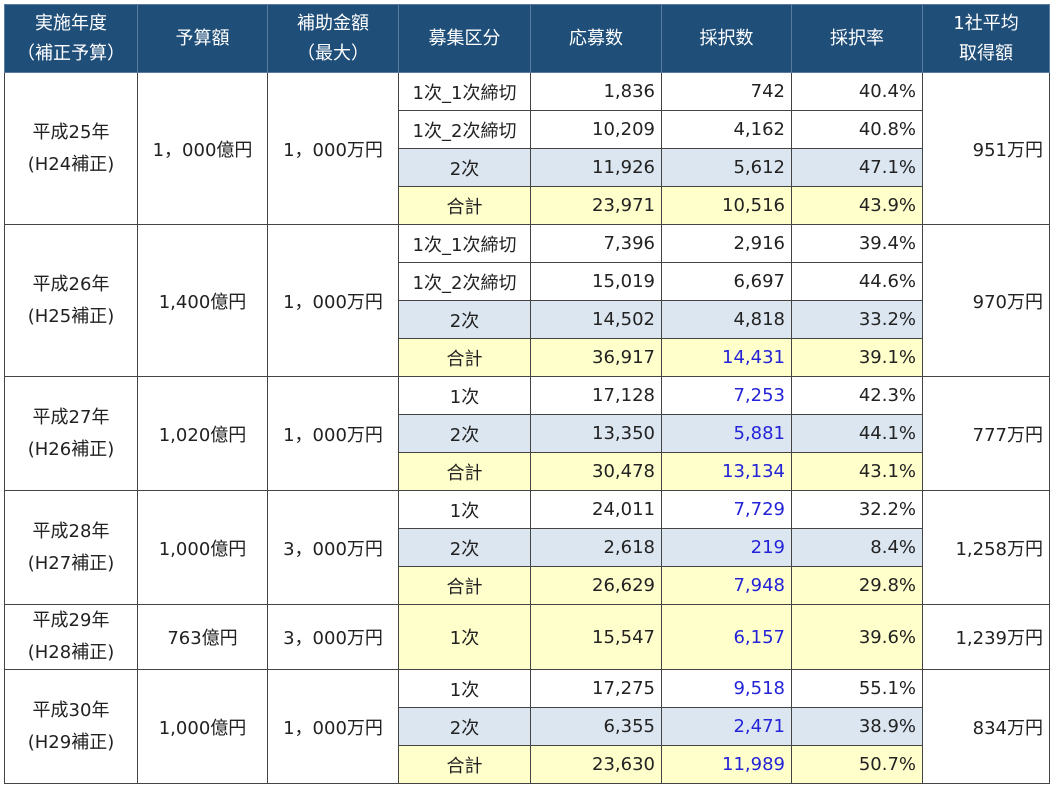 The height and width of the screenshot is (794, 1056). What do you see at coordinates (333, 637) in the screenshot?
I see `max-subsidy-cell: 3，000万円` at bounding box center [333, 637].